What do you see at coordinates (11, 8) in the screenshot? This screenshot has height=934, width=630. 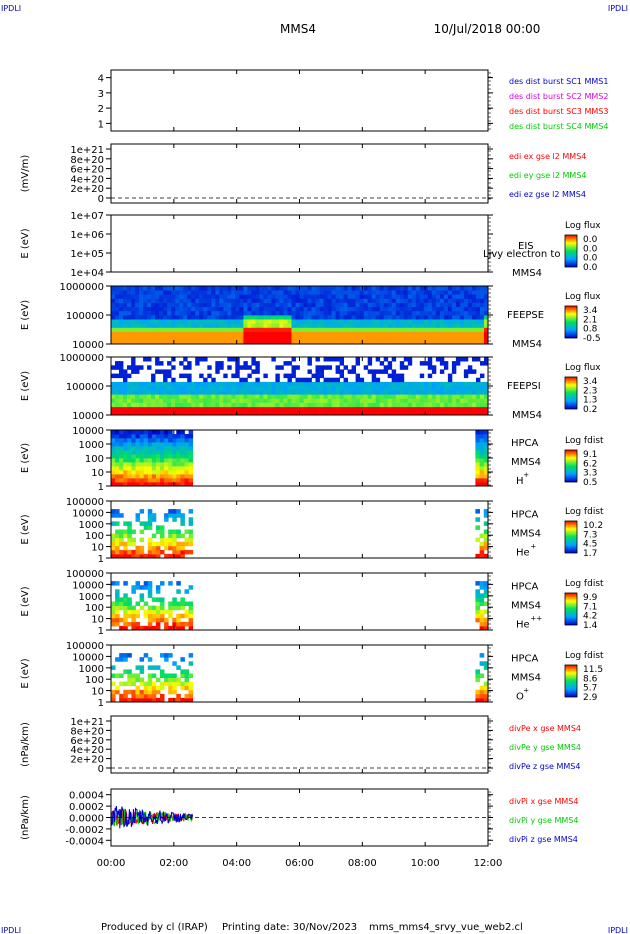 I see `corner-label-top-left: IPDLI` at bounding box center [11, 8].